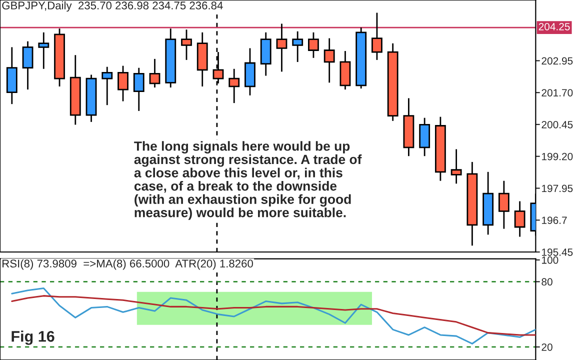  What do you see at coordinates (554, 26) in the screenshot?
I see `ref-line-label: 204.25` at bounding box center [554, 26].